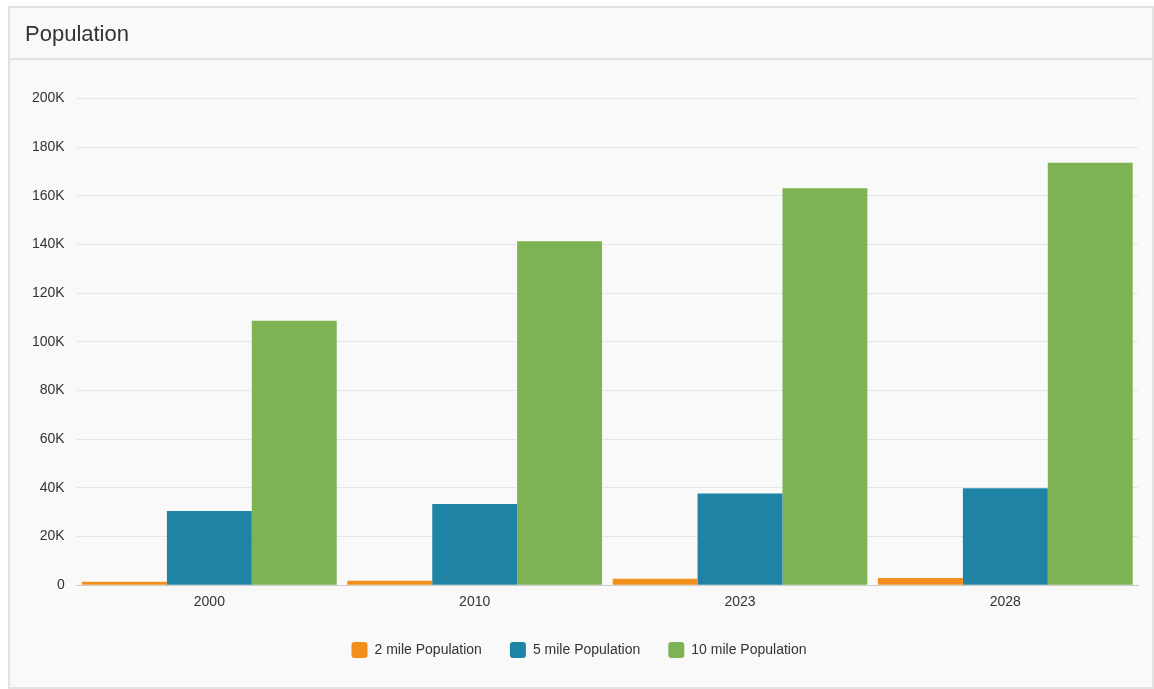 The height and width of the screenshot is (689, 1154). Describe the element at coordinates (1005, 601) in the screenshot. I see `x-tick-label: 2028` at that location.